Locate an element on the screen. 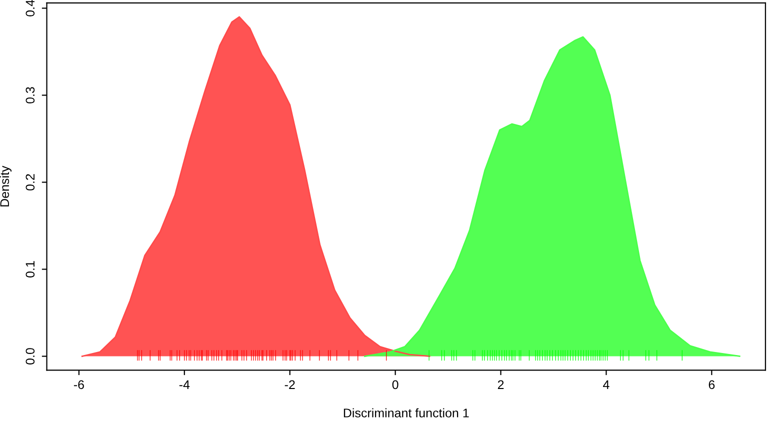 This screenshot has width=767, height=426. x-tick-label: 2 is located at coordinates (501, 384).